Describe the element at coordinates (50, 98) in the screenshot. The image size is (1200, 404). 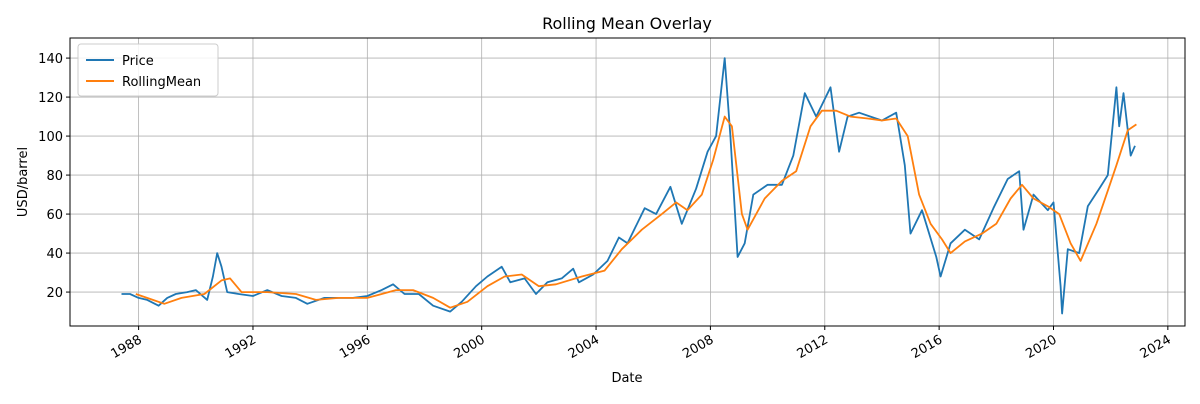
I see `y-tick-label: 120` at that location.